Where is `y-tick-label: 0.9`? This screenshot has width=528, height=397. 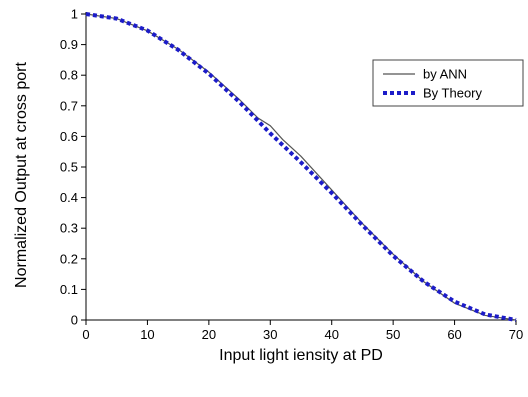
y-tick-label: 0.9 is located at coordinates (69, 44).